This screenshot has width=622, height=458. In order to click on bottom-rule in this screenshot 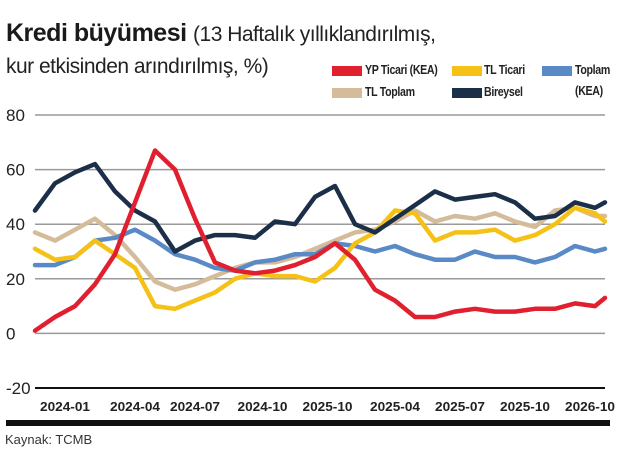, I will do `click(308, 423)`.